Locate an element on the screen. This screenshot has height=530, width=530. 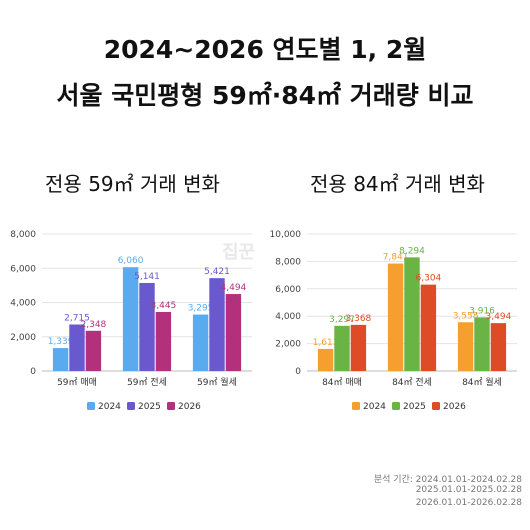
chart84-data-label: 8,294 is located at coordinates (412, 251).